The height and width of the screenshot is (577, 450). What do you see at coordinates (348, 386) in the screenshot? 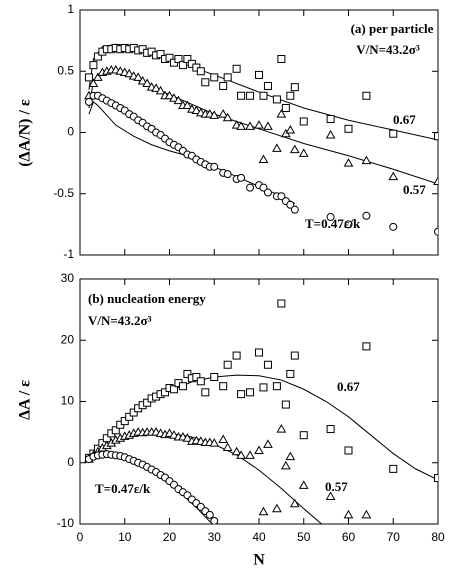
I see `curve-label: 0.67` at bounding box center [348, 386].